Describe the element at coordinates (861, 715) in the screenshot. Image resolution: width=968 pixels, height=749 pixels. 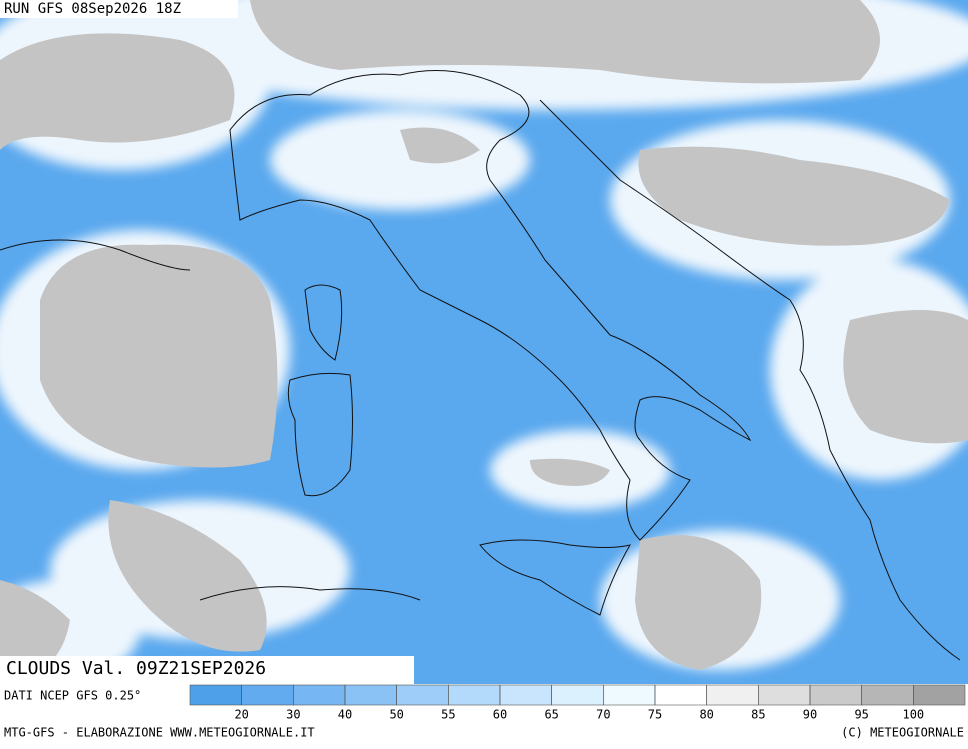
I see `colorbar-tick-label: 95` at that location.